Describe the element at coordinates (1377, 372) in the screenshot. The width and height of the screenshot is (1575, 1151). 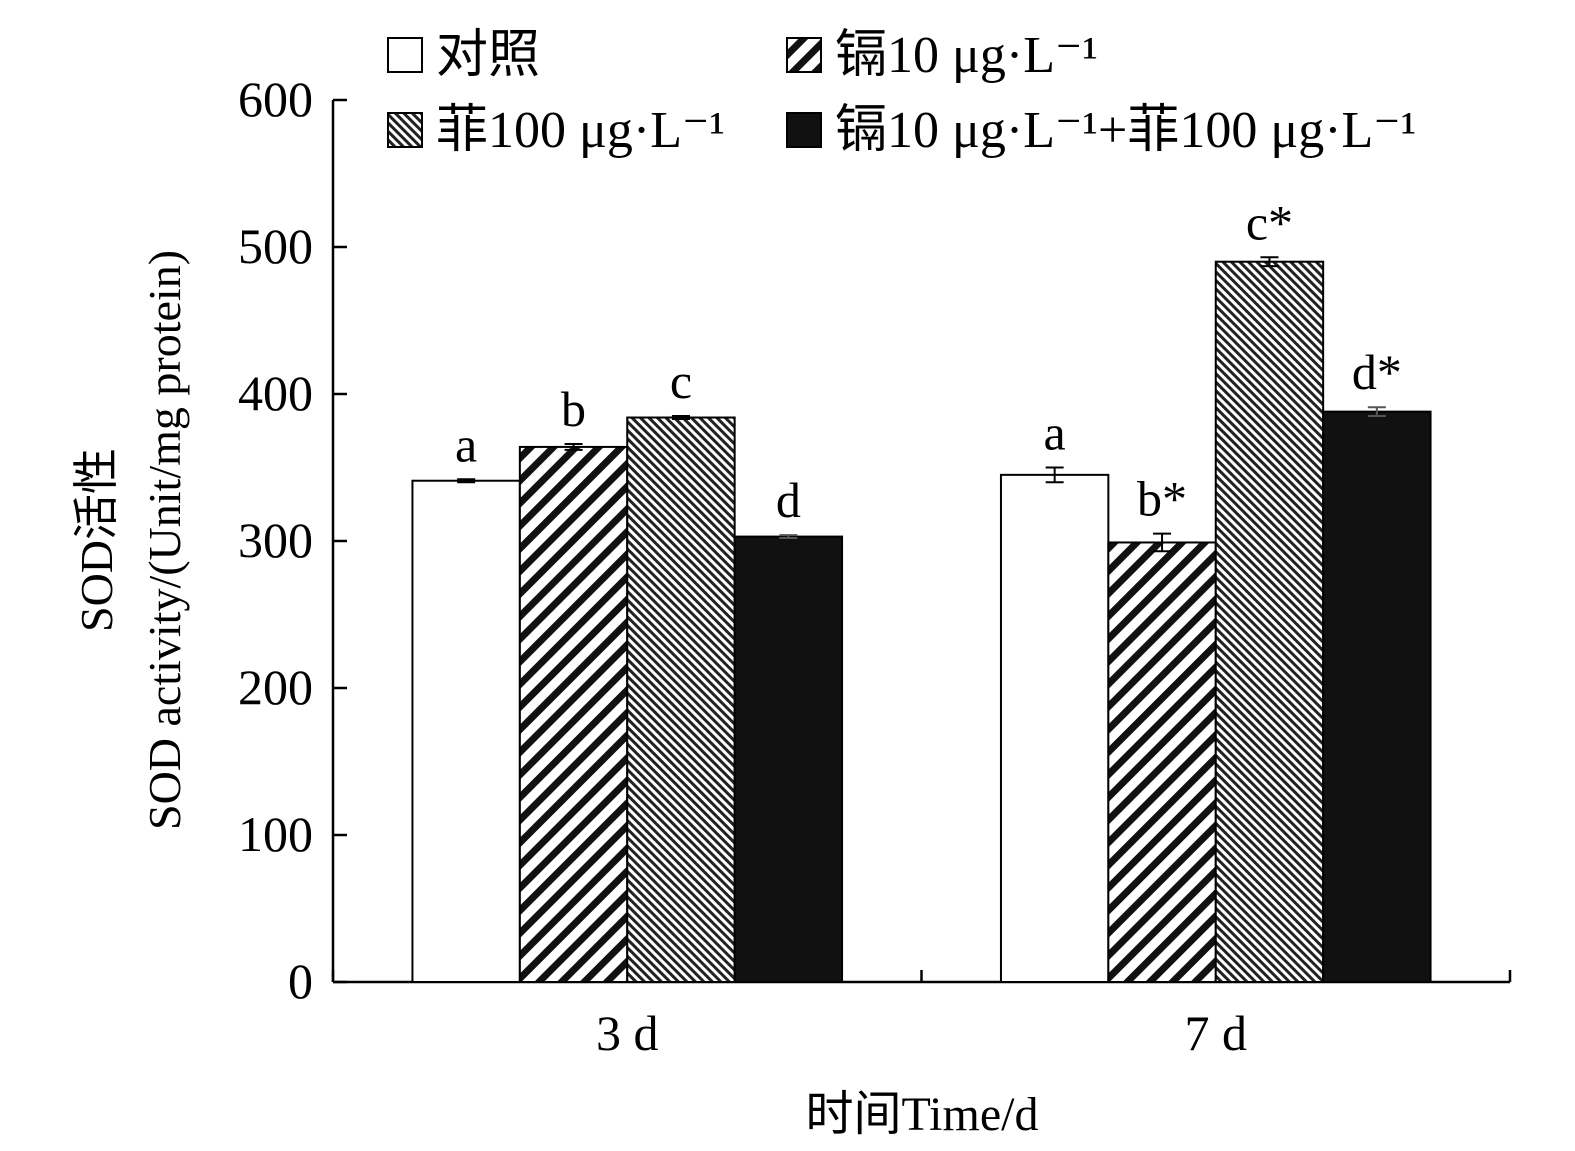
I see `significance-label: d*` at that location.